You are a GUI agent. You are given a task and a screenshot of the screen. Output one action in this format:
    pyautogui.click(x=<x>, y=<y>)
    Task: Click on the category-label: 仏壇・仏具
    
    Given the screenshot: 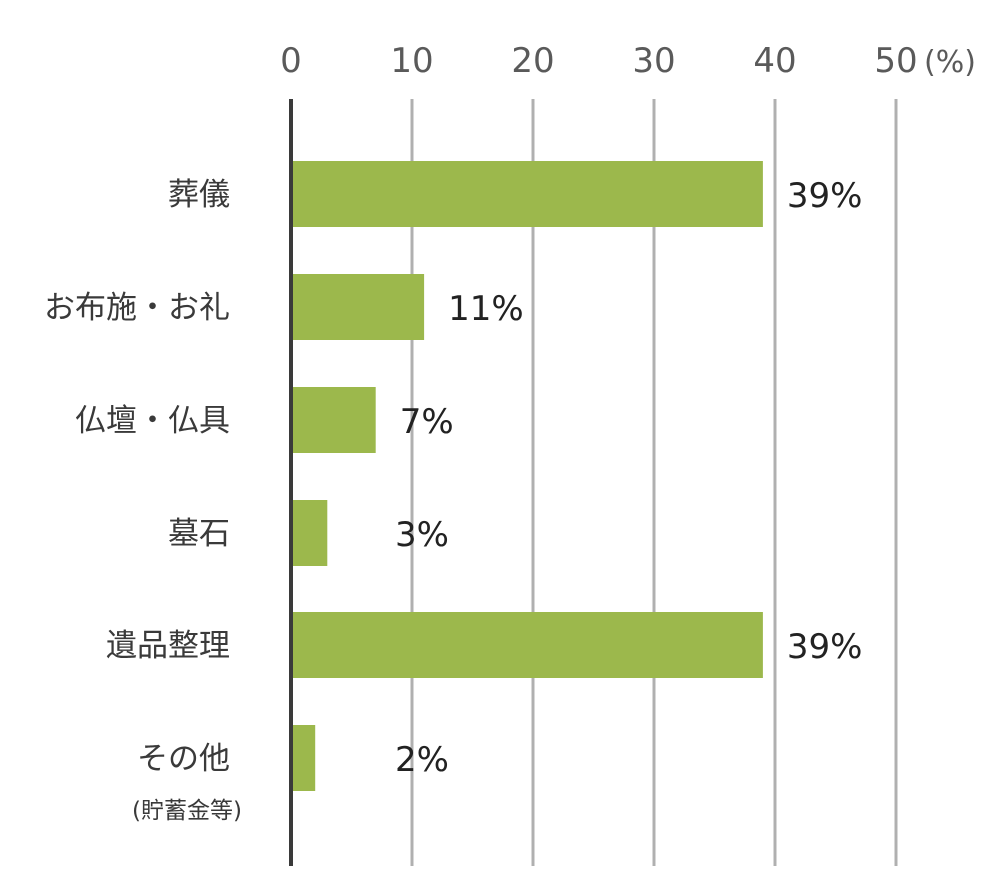 What is the action you would take?
    pyautogui.click(x=152, y=421)
    